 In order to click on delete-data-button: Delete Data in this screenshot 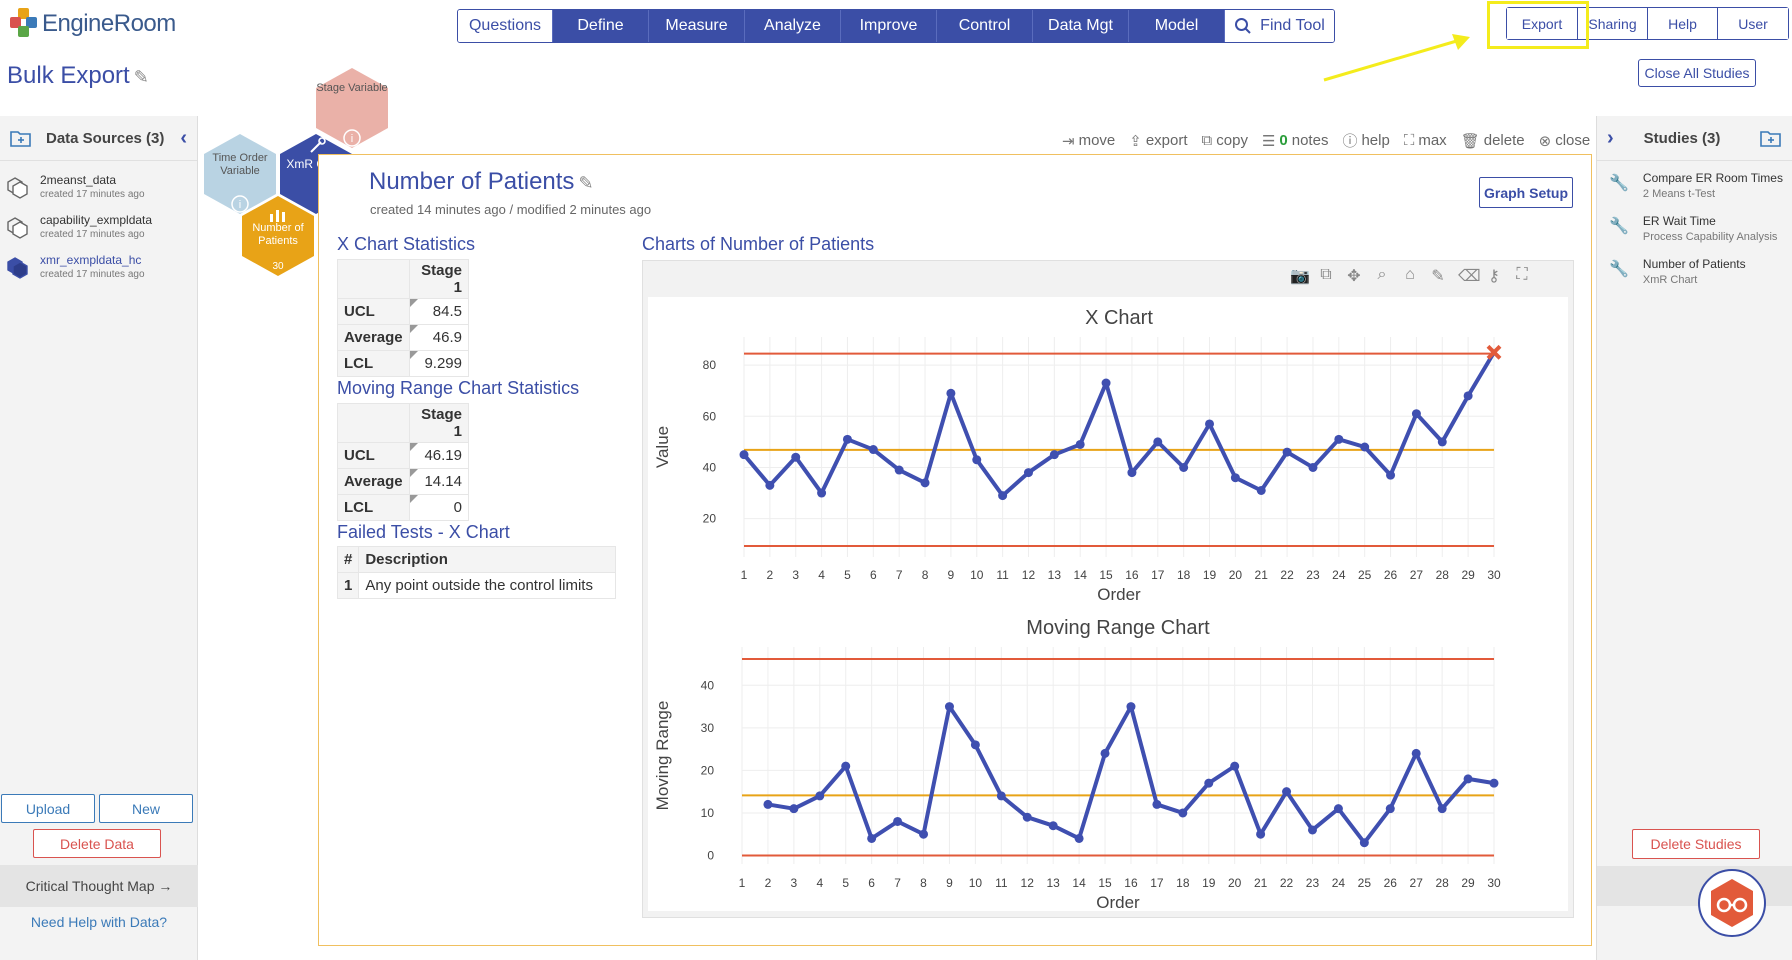, I will do `click(97, 843)`.